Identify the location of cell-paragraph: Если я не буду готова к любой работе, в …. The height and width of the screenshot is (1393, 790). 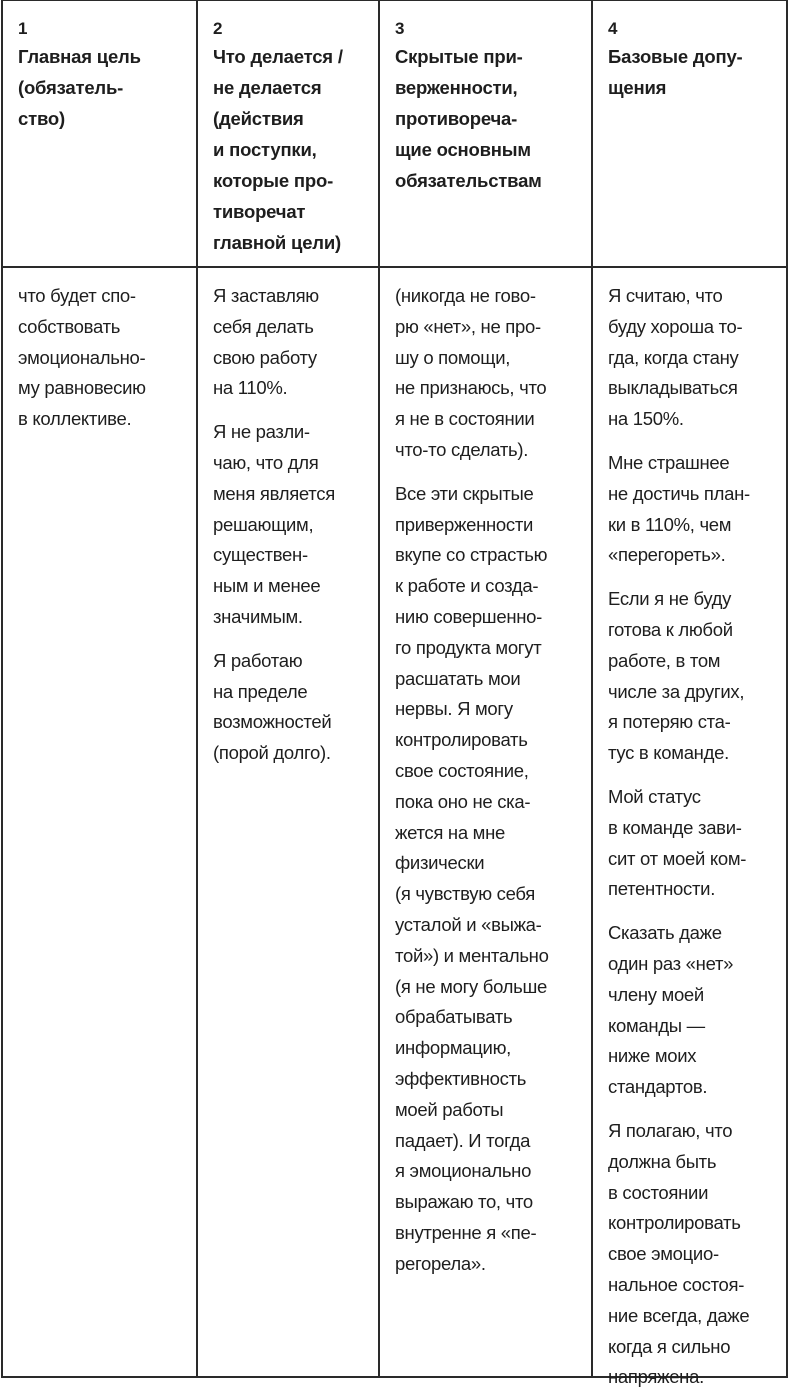
(676, 676).